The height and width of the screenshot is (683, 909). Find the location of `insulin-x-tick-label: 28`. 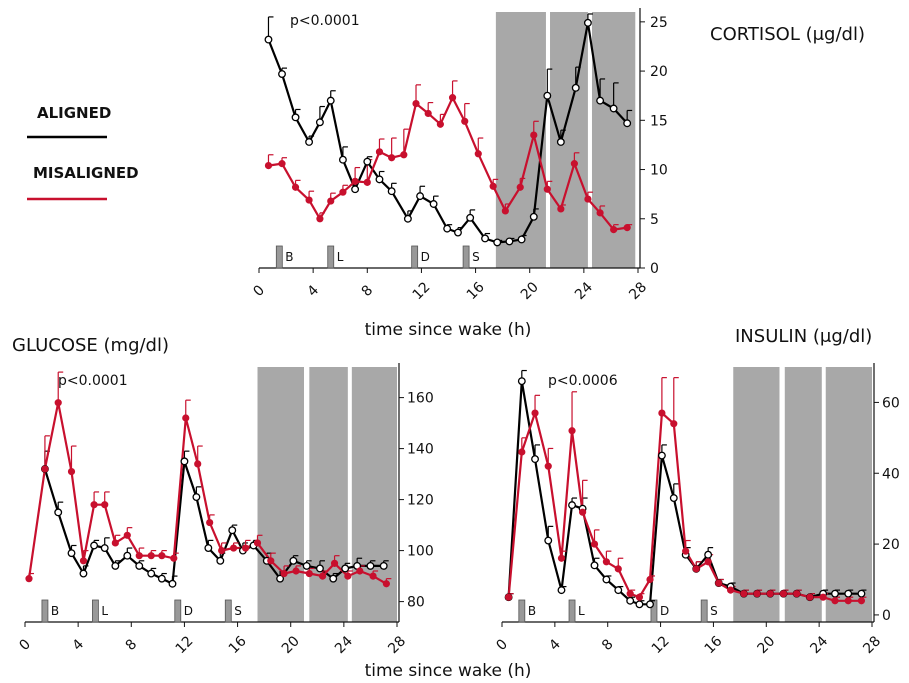

insulin-x-tick-label: 28 is located at coordinates (872, 645).